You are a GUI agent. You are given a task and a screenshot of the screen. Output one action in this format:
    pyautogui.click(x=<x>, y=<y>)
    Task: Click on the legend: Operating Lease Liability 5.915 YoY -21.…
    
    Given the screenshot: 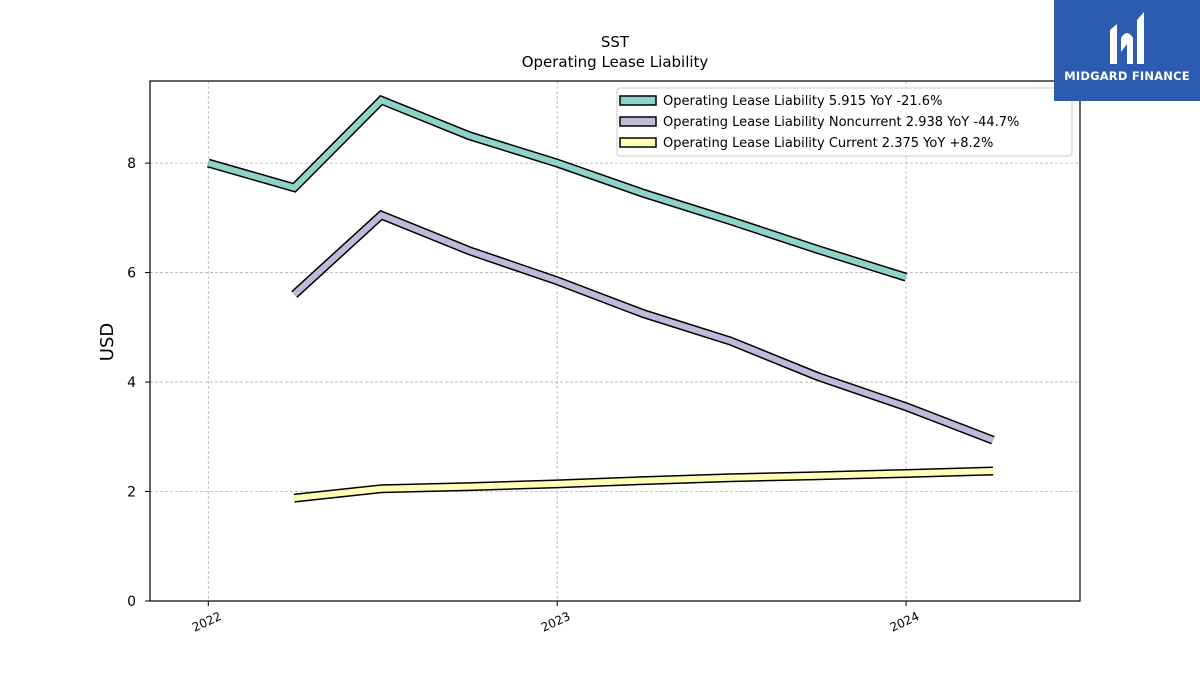 What is the action you would take?
    pyautogui.click(x=844, y=122)
    